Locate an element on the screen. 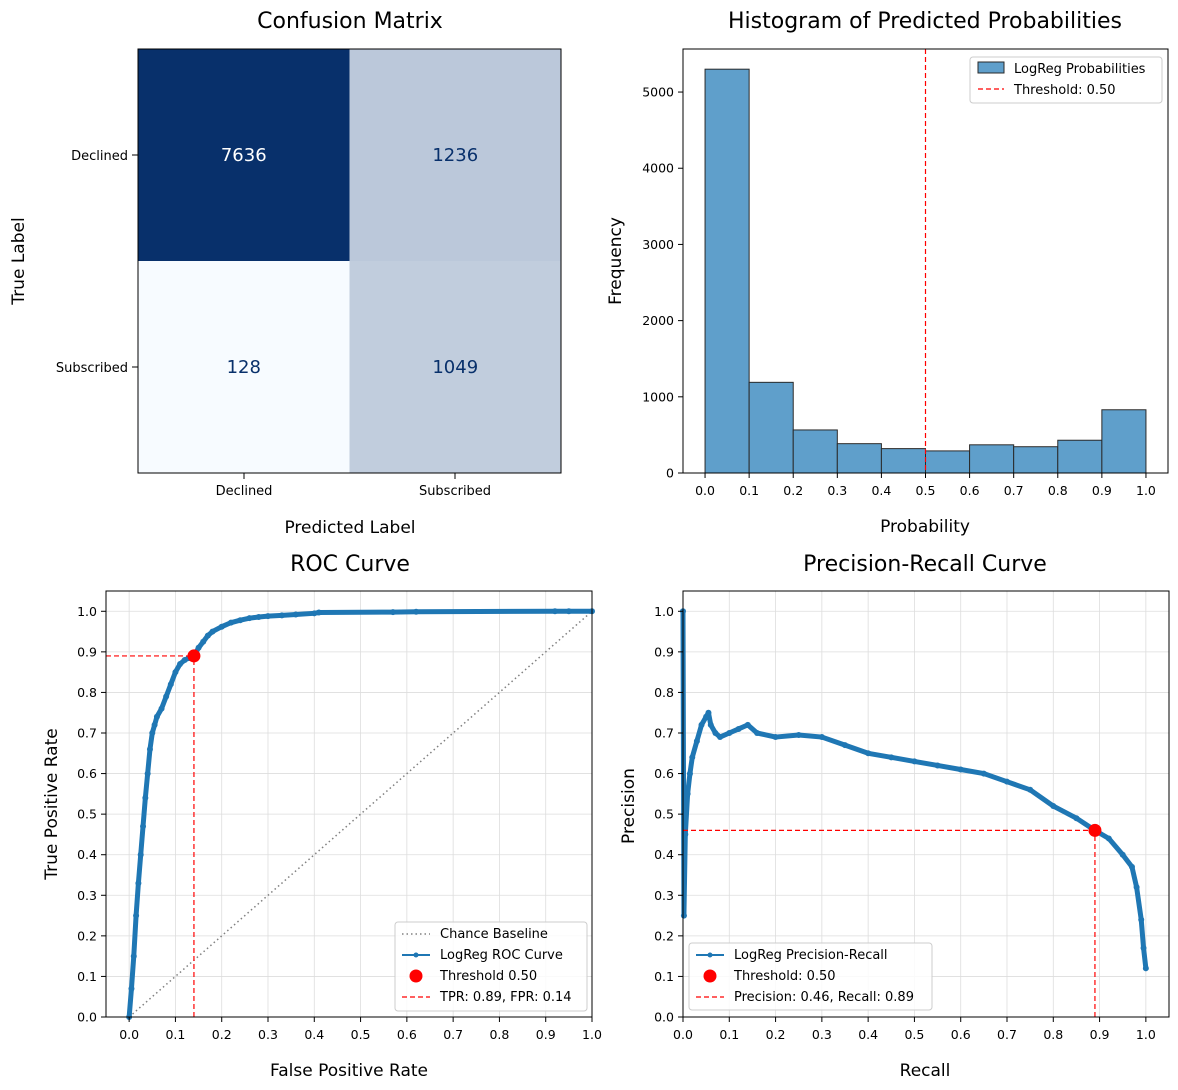 Image resolution: width=1178 pixels, height=1090 pixels. hist-legend: LogReg Probabilities Threshold: 0.50 is located at coordinates (1066, 80).